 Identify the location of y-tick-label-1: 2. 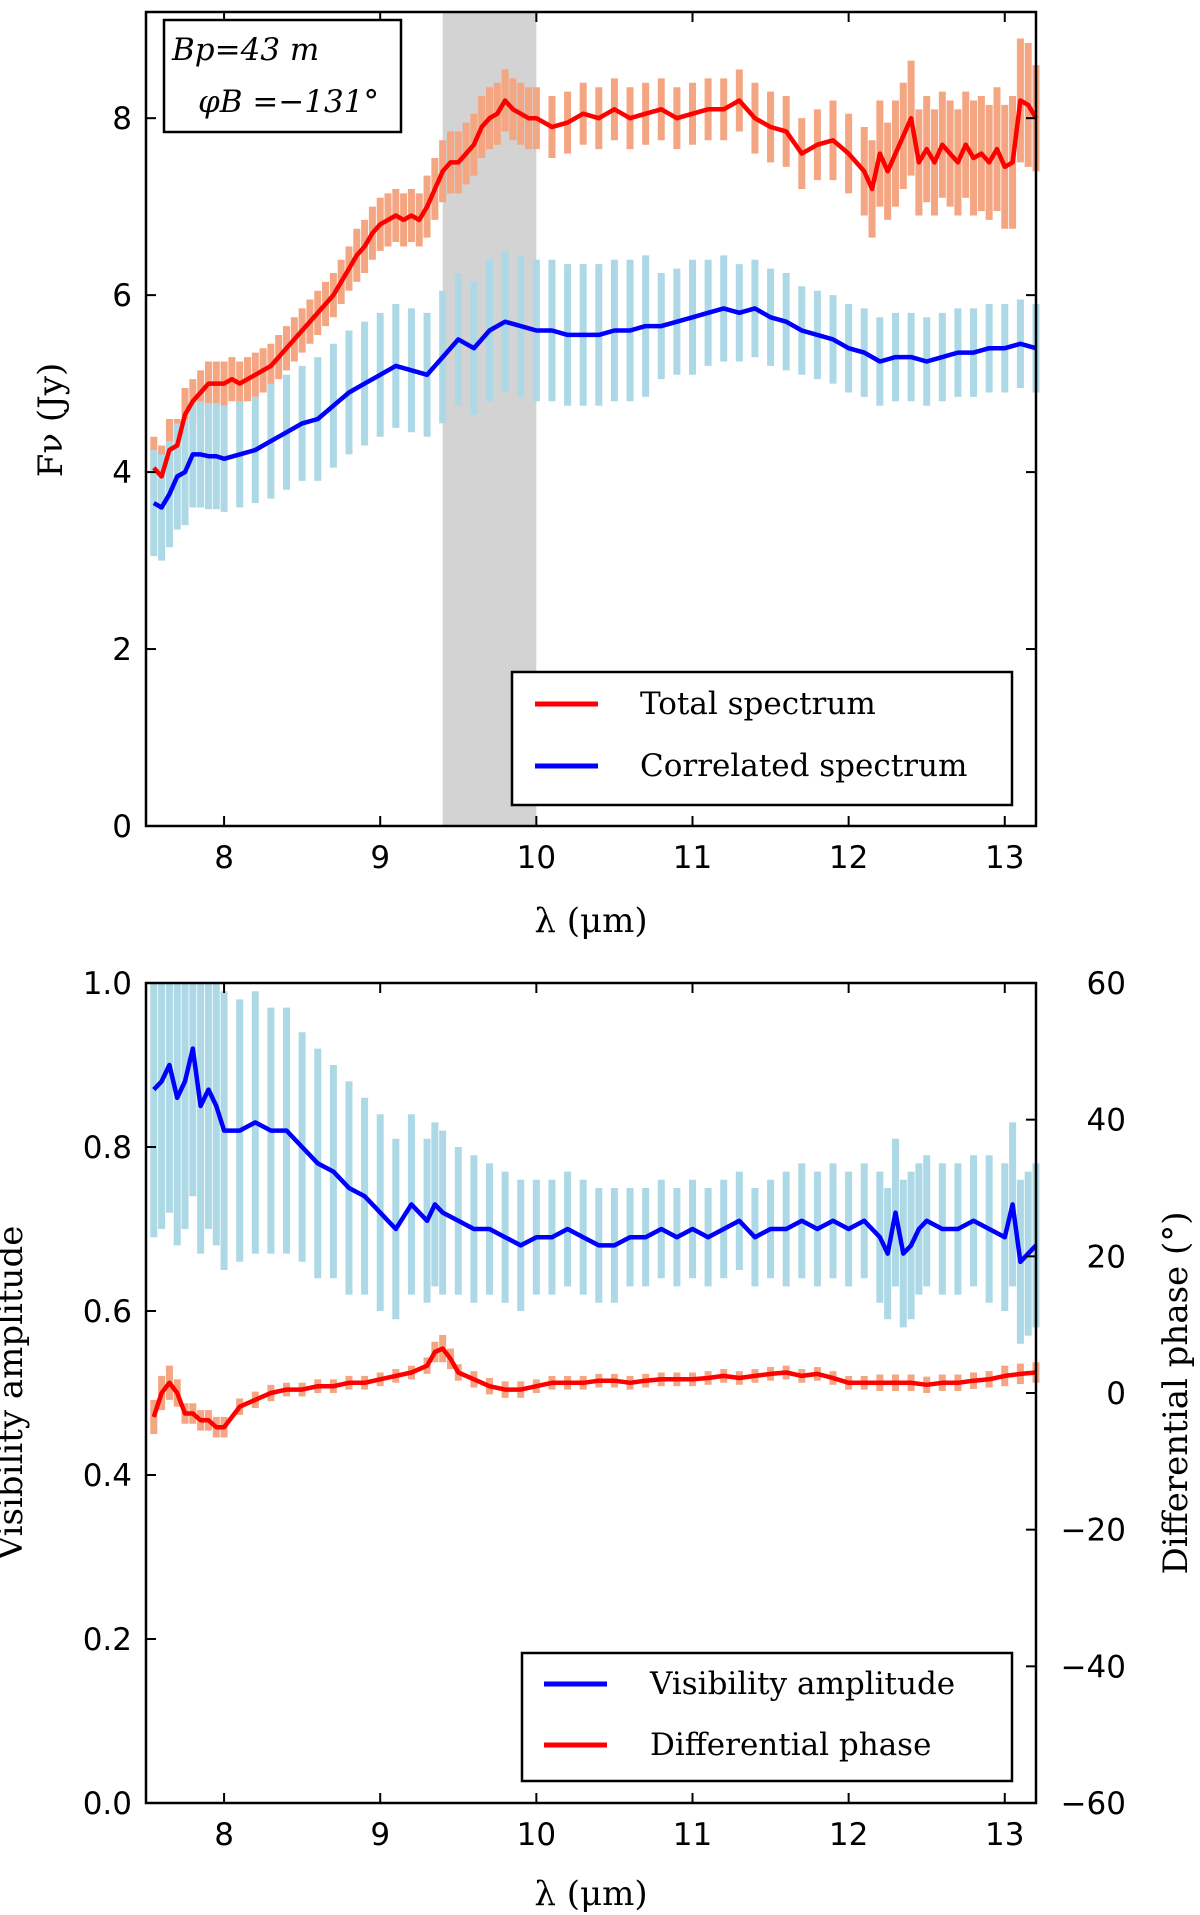
(122, 650).